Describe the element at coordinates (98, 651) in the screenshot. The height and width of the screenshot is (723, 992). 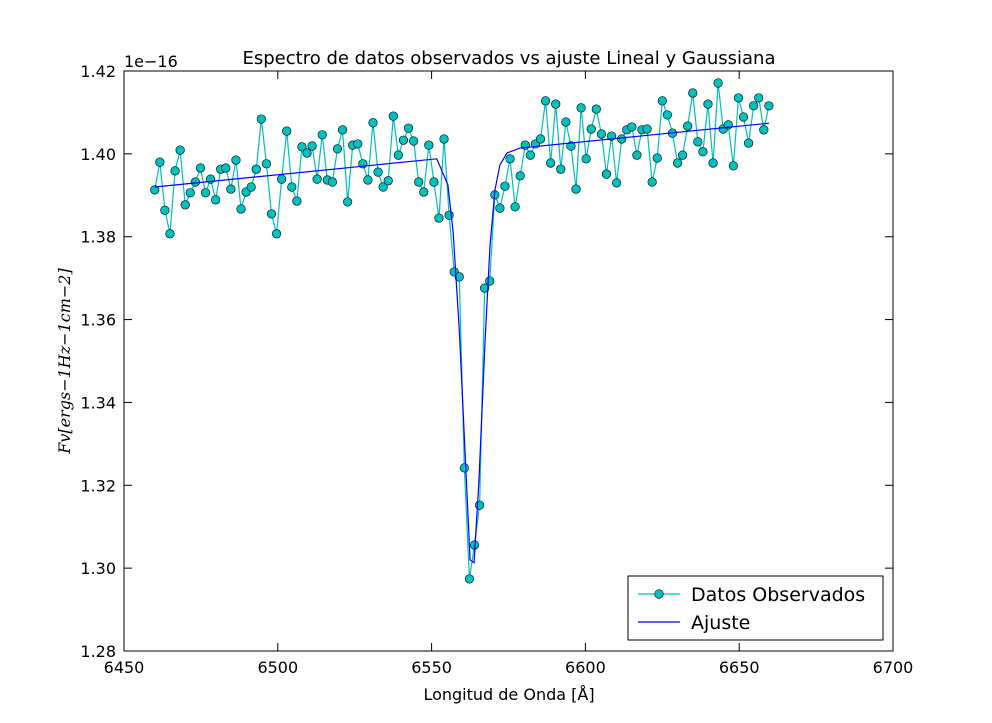
I see `y-tick-label: 1.28` at that location.